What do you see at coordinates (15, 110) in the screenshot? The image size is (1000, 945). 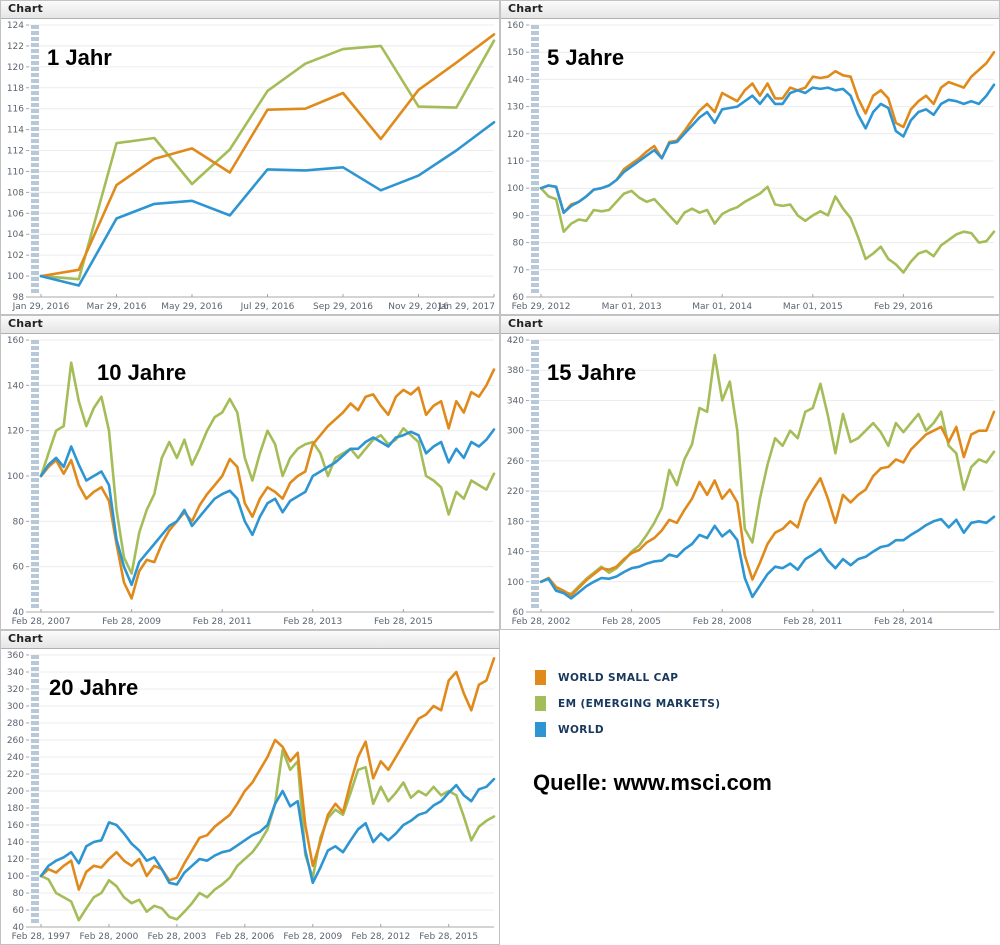 I see `svg-text: 116` at bounding box center [15, 110].